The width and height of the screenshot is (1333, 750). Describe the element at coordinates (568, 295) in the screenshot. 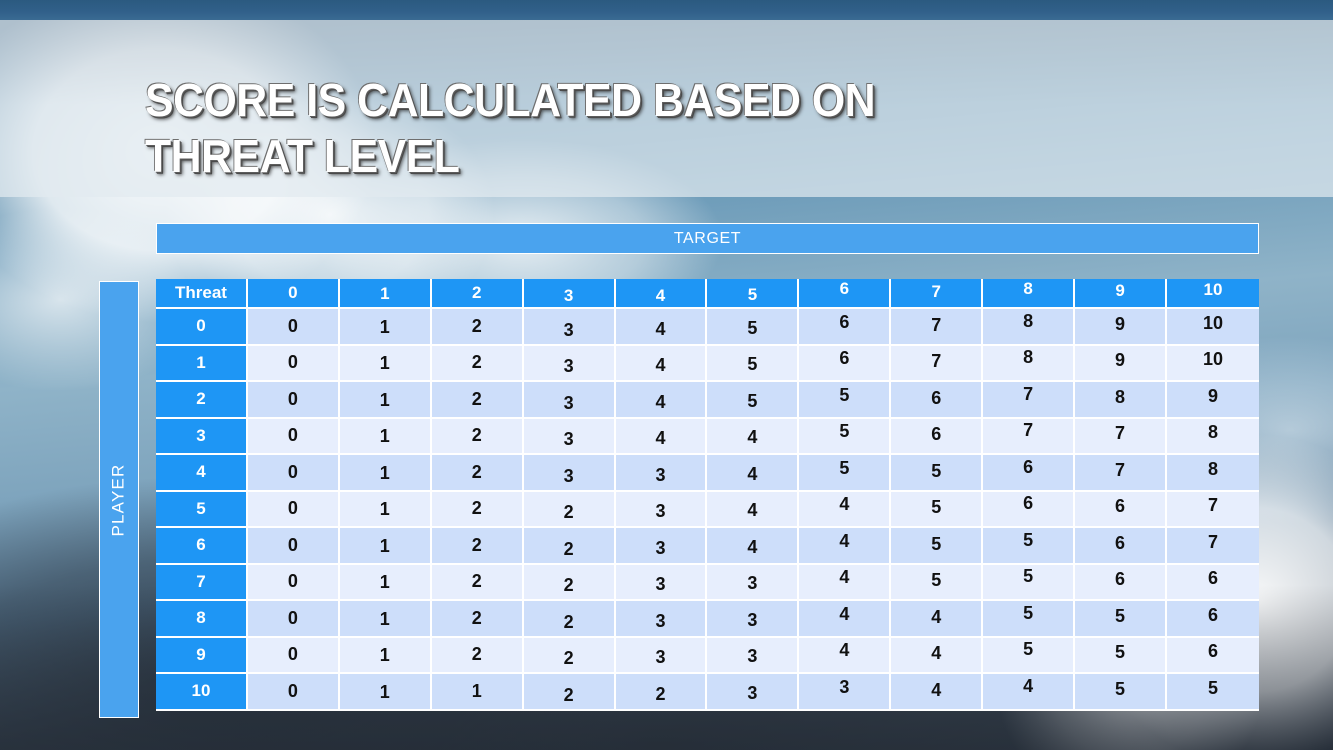

I see `column-header-3-text: 3` at that location.